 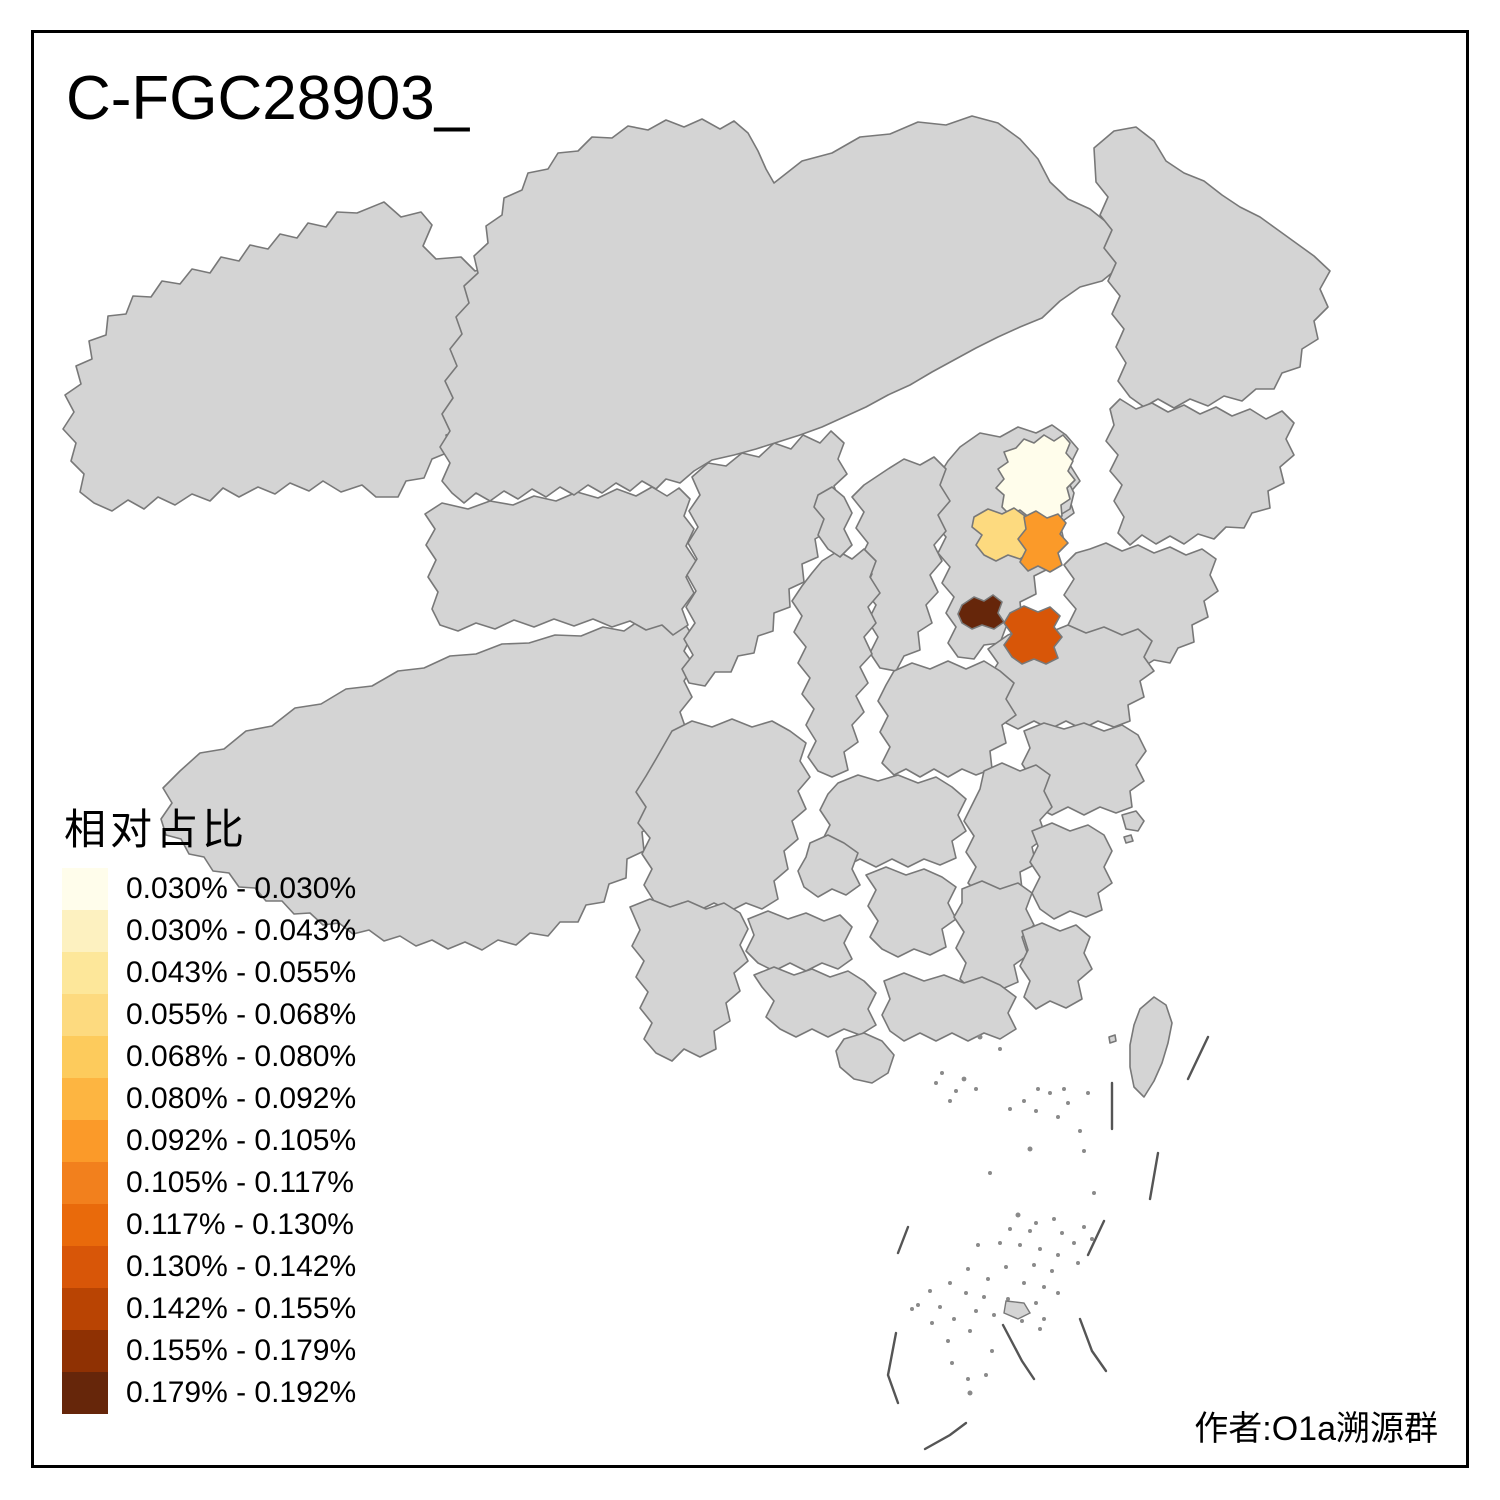 What do you see at coordinates (799, 941) in the screenshot?
I see `province-guizhou` at bounding box center [799, 941].